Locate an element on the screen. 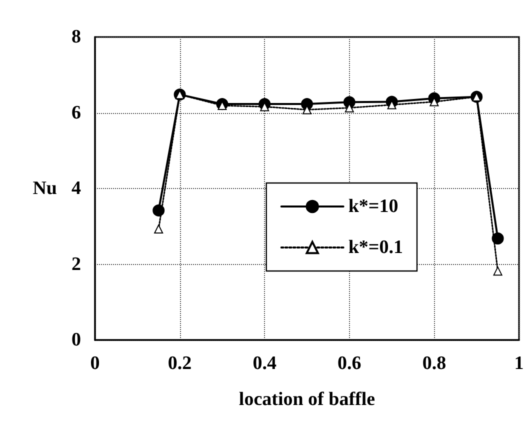 This screenshot has height=437, width=527. x-tick-label: 0.6 is located at coordinates (350, 363).